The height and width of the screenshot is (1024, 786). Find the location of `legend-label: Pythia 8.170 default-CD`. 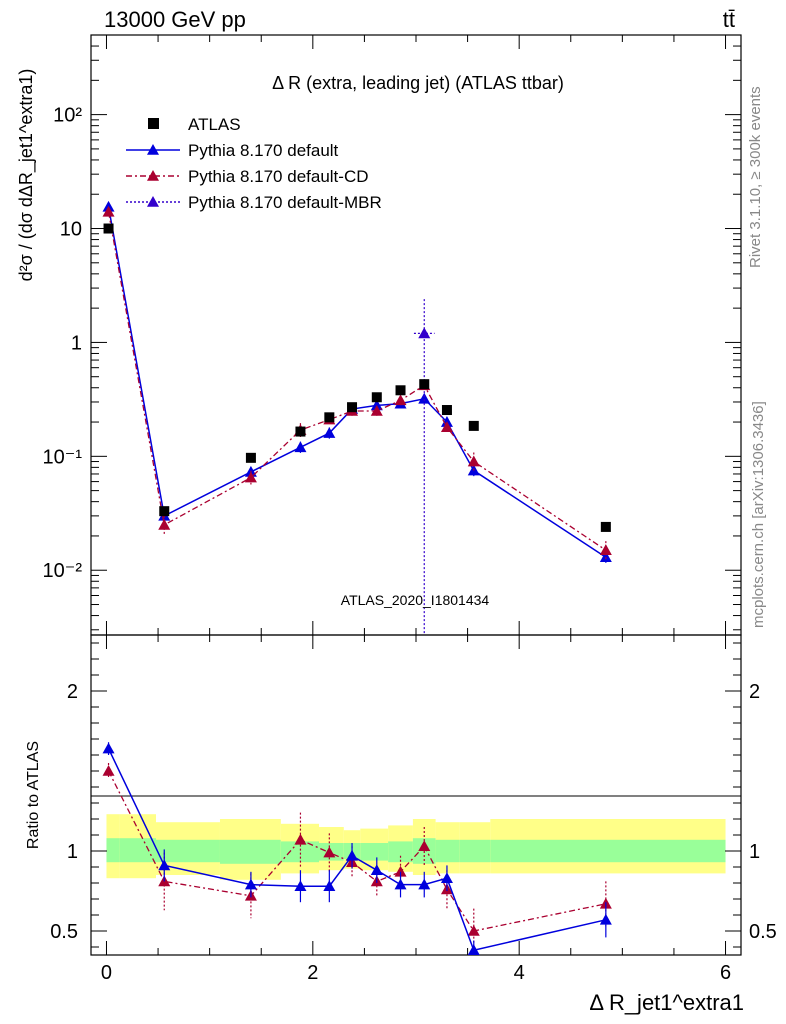

legend-label: Pythia 8.170 default-CD is located at coordinates (278, 176).